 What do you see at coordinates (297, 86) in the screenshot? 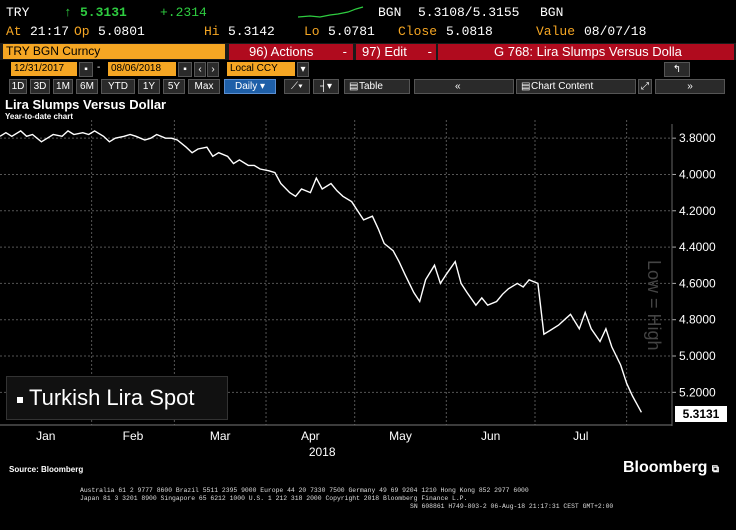
I see `line-chart-icon: ⟋▾` at bounding box center [297, 86].